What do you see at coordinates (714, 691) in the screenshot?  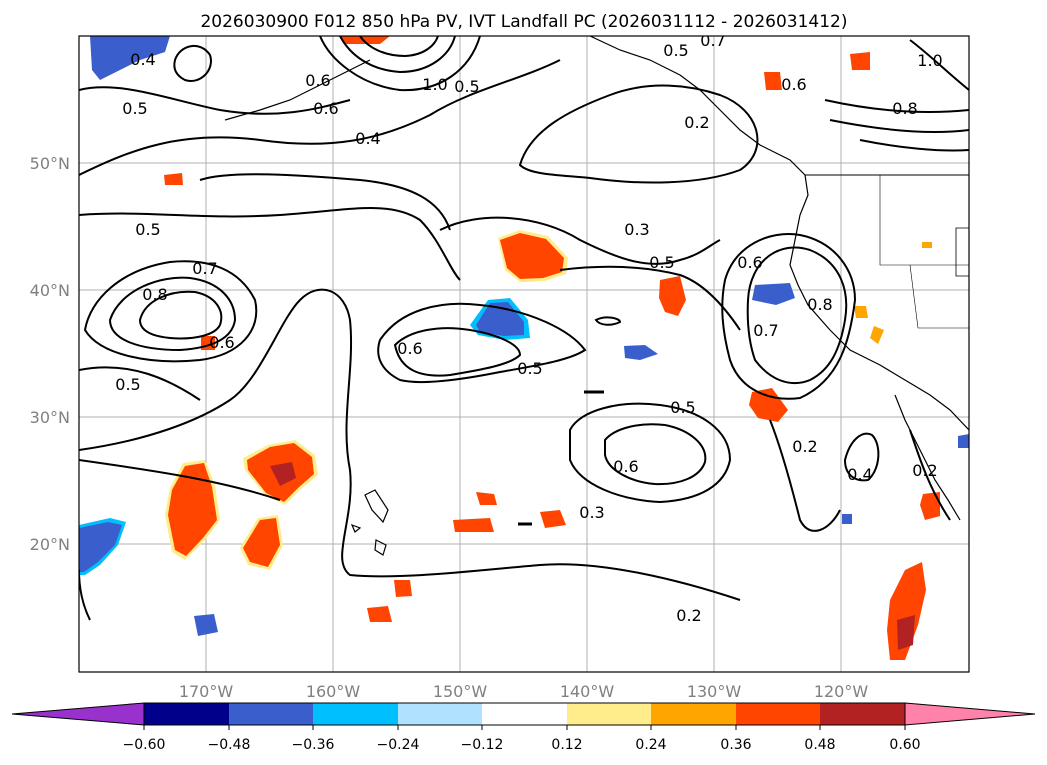 I see `lon-label: 130°W` at bounding box center [714, 691].